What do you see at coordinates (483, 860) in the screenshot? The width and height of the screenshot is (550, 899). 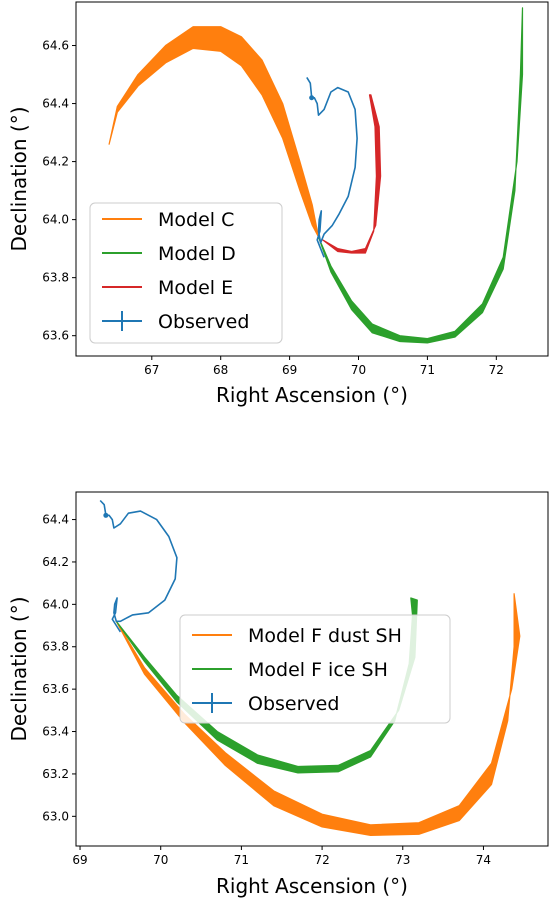 I see `x-tick-label: 74` at bounding box center [483, 860].